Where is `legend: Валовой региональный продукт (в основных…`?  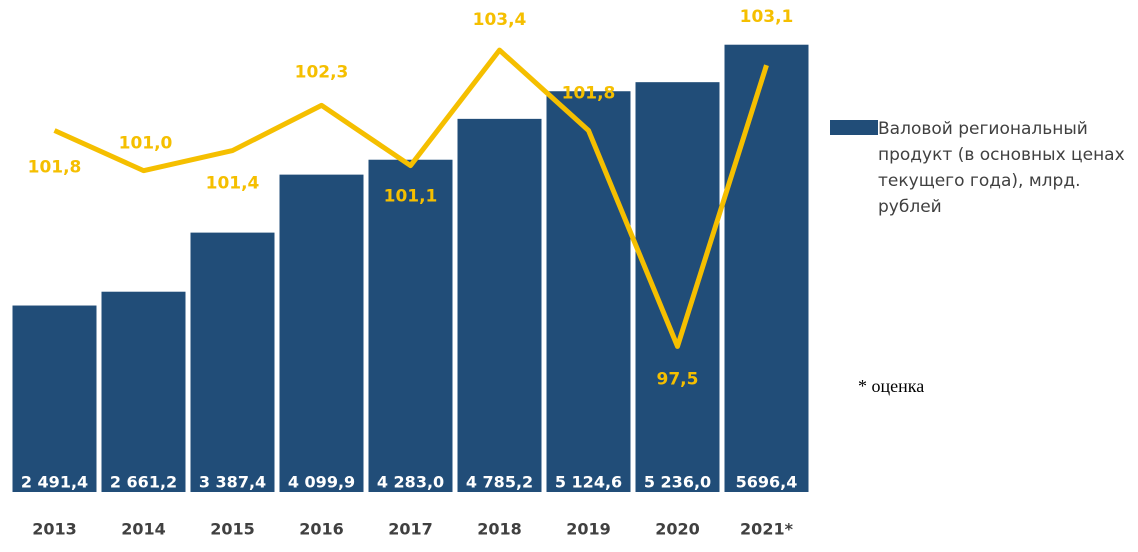
legend: Валовой региональный продукт (в основных… is located at coordinates (979, 168).